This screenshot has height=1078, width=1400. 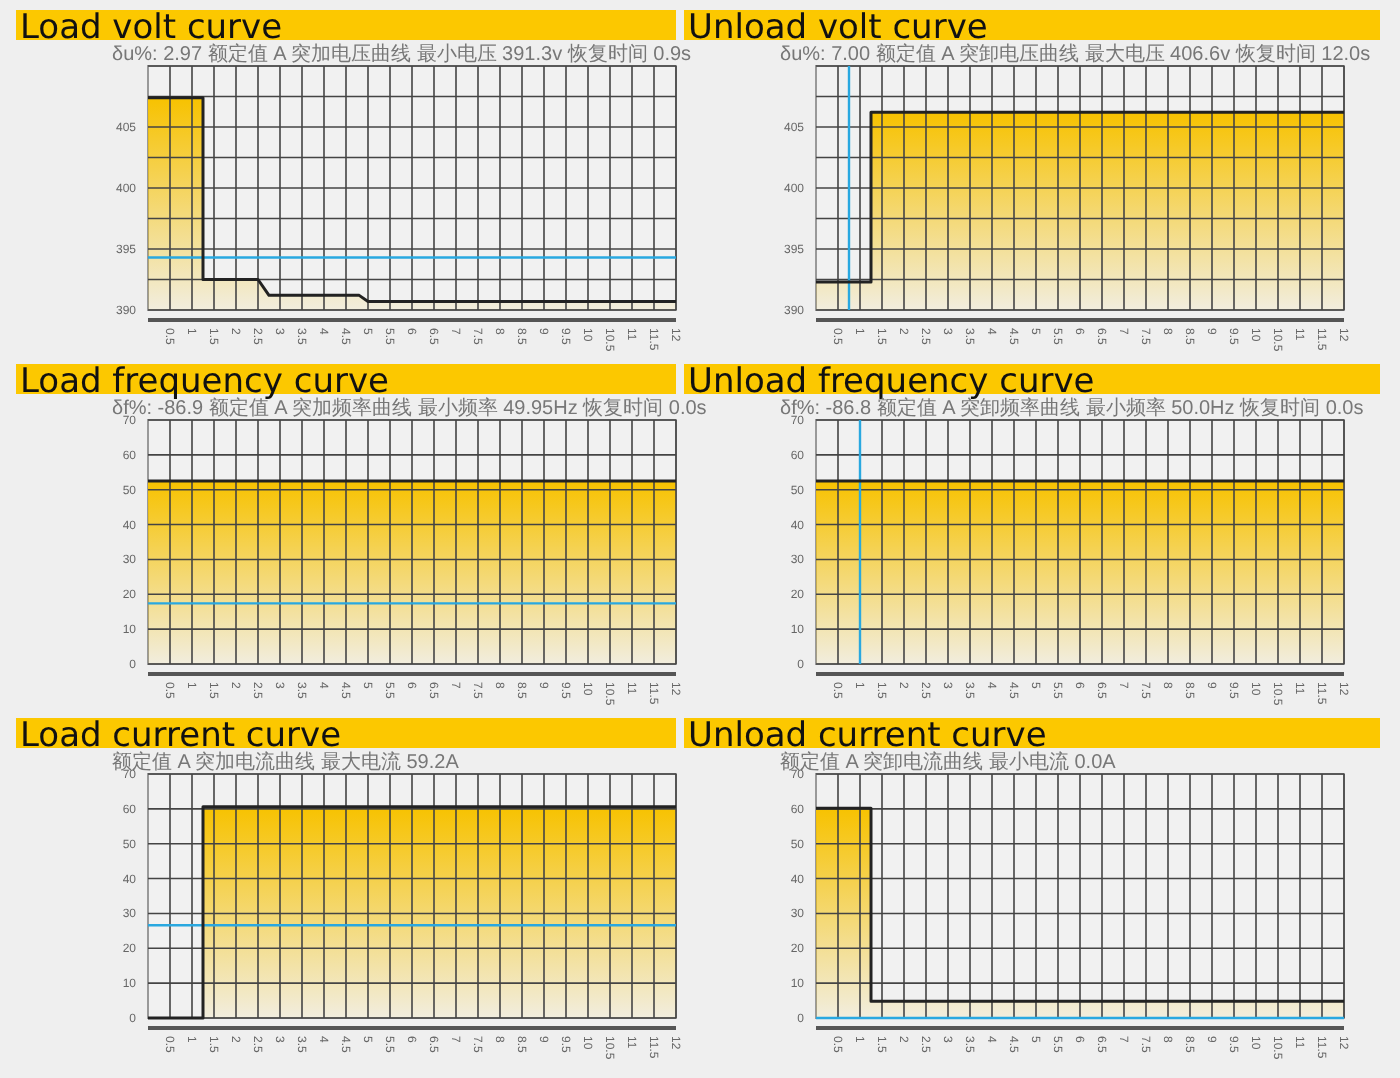 What do you see at coordinates (402, 54) in the screenshot?
I see `chart-subtitle: δu%: 2.97 额定值 A 突加电压曲线 最小电压 391.3v 恢复时间 0.9s` at bounding box center [402, 54].